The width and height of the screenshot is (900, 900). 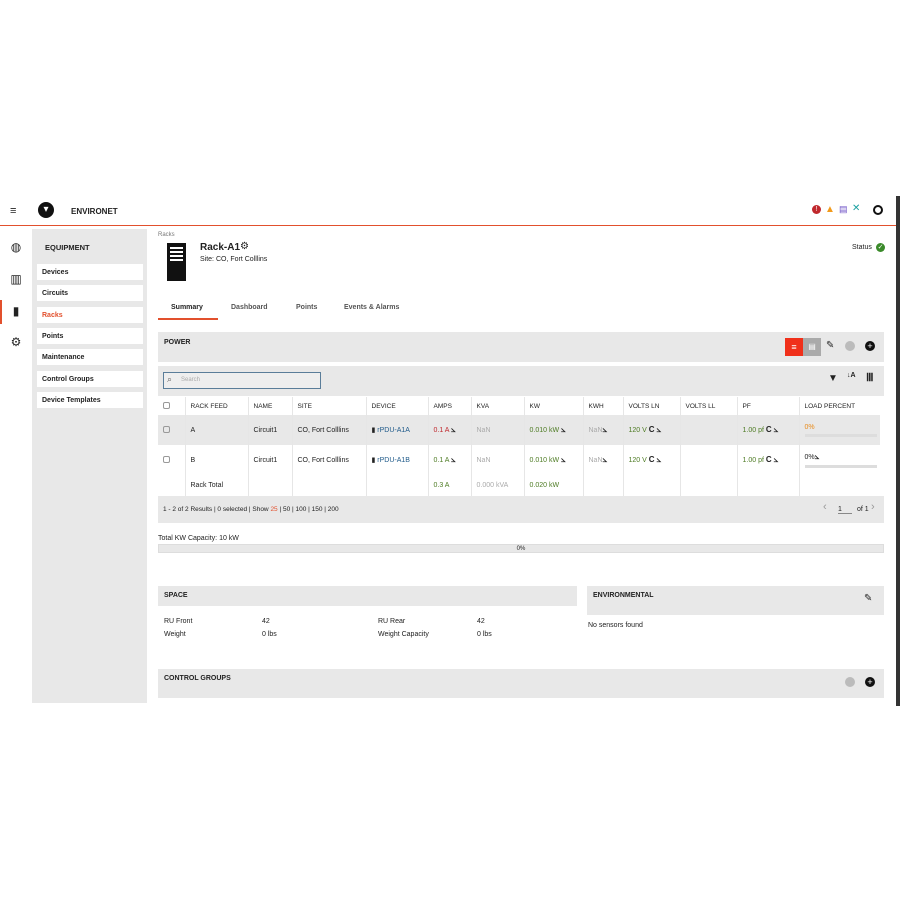 I want to click on total-label: Rack Total, so click(x=217, y=485).